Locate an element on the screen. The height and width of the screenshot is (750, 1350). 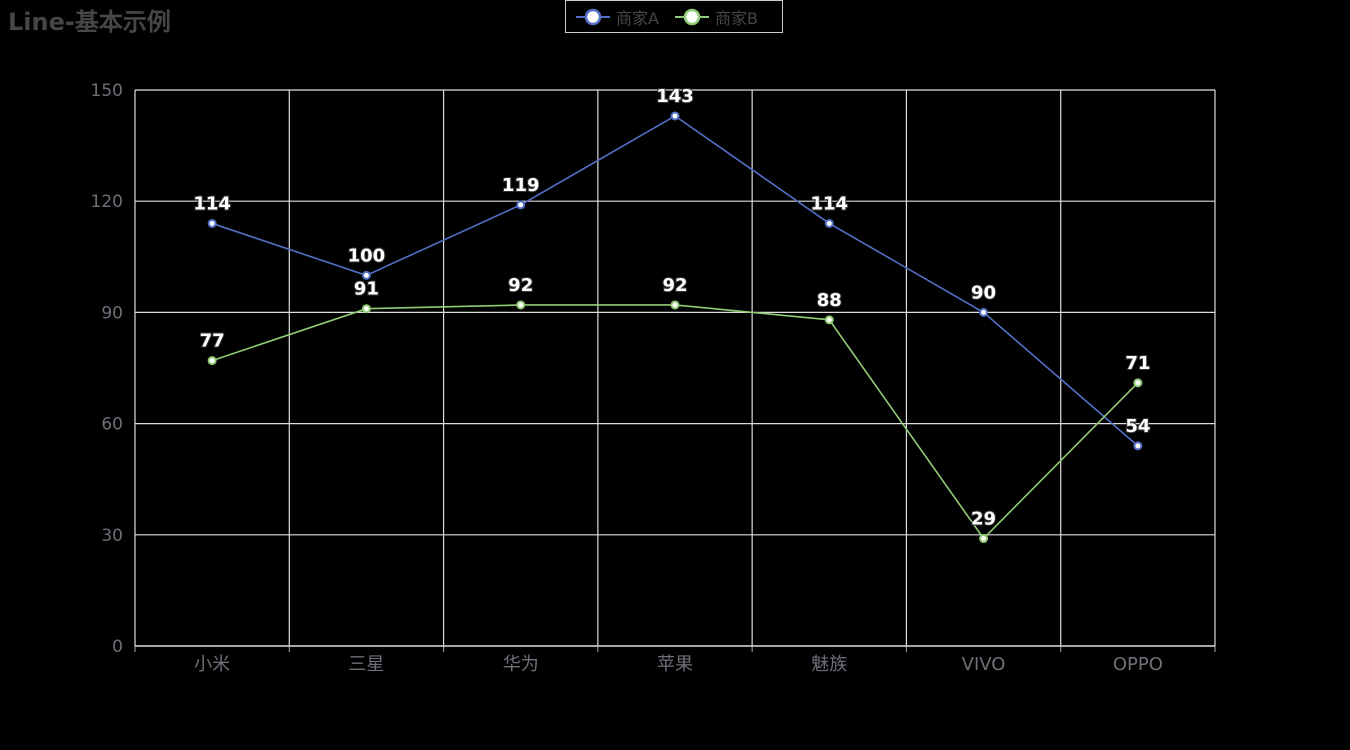
chart-title: Line-基本示例 is located at coordinates (89, 22).